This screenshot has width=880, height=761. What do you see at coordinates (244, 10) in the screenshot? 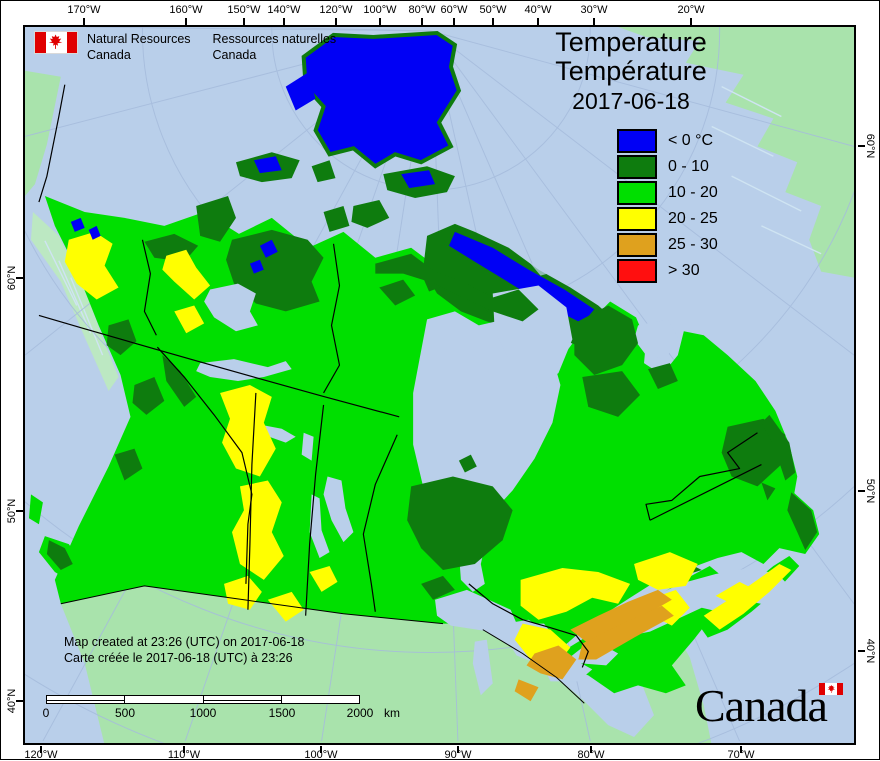
I see `lon-label: 150°W` at bounding box center [244, 10].